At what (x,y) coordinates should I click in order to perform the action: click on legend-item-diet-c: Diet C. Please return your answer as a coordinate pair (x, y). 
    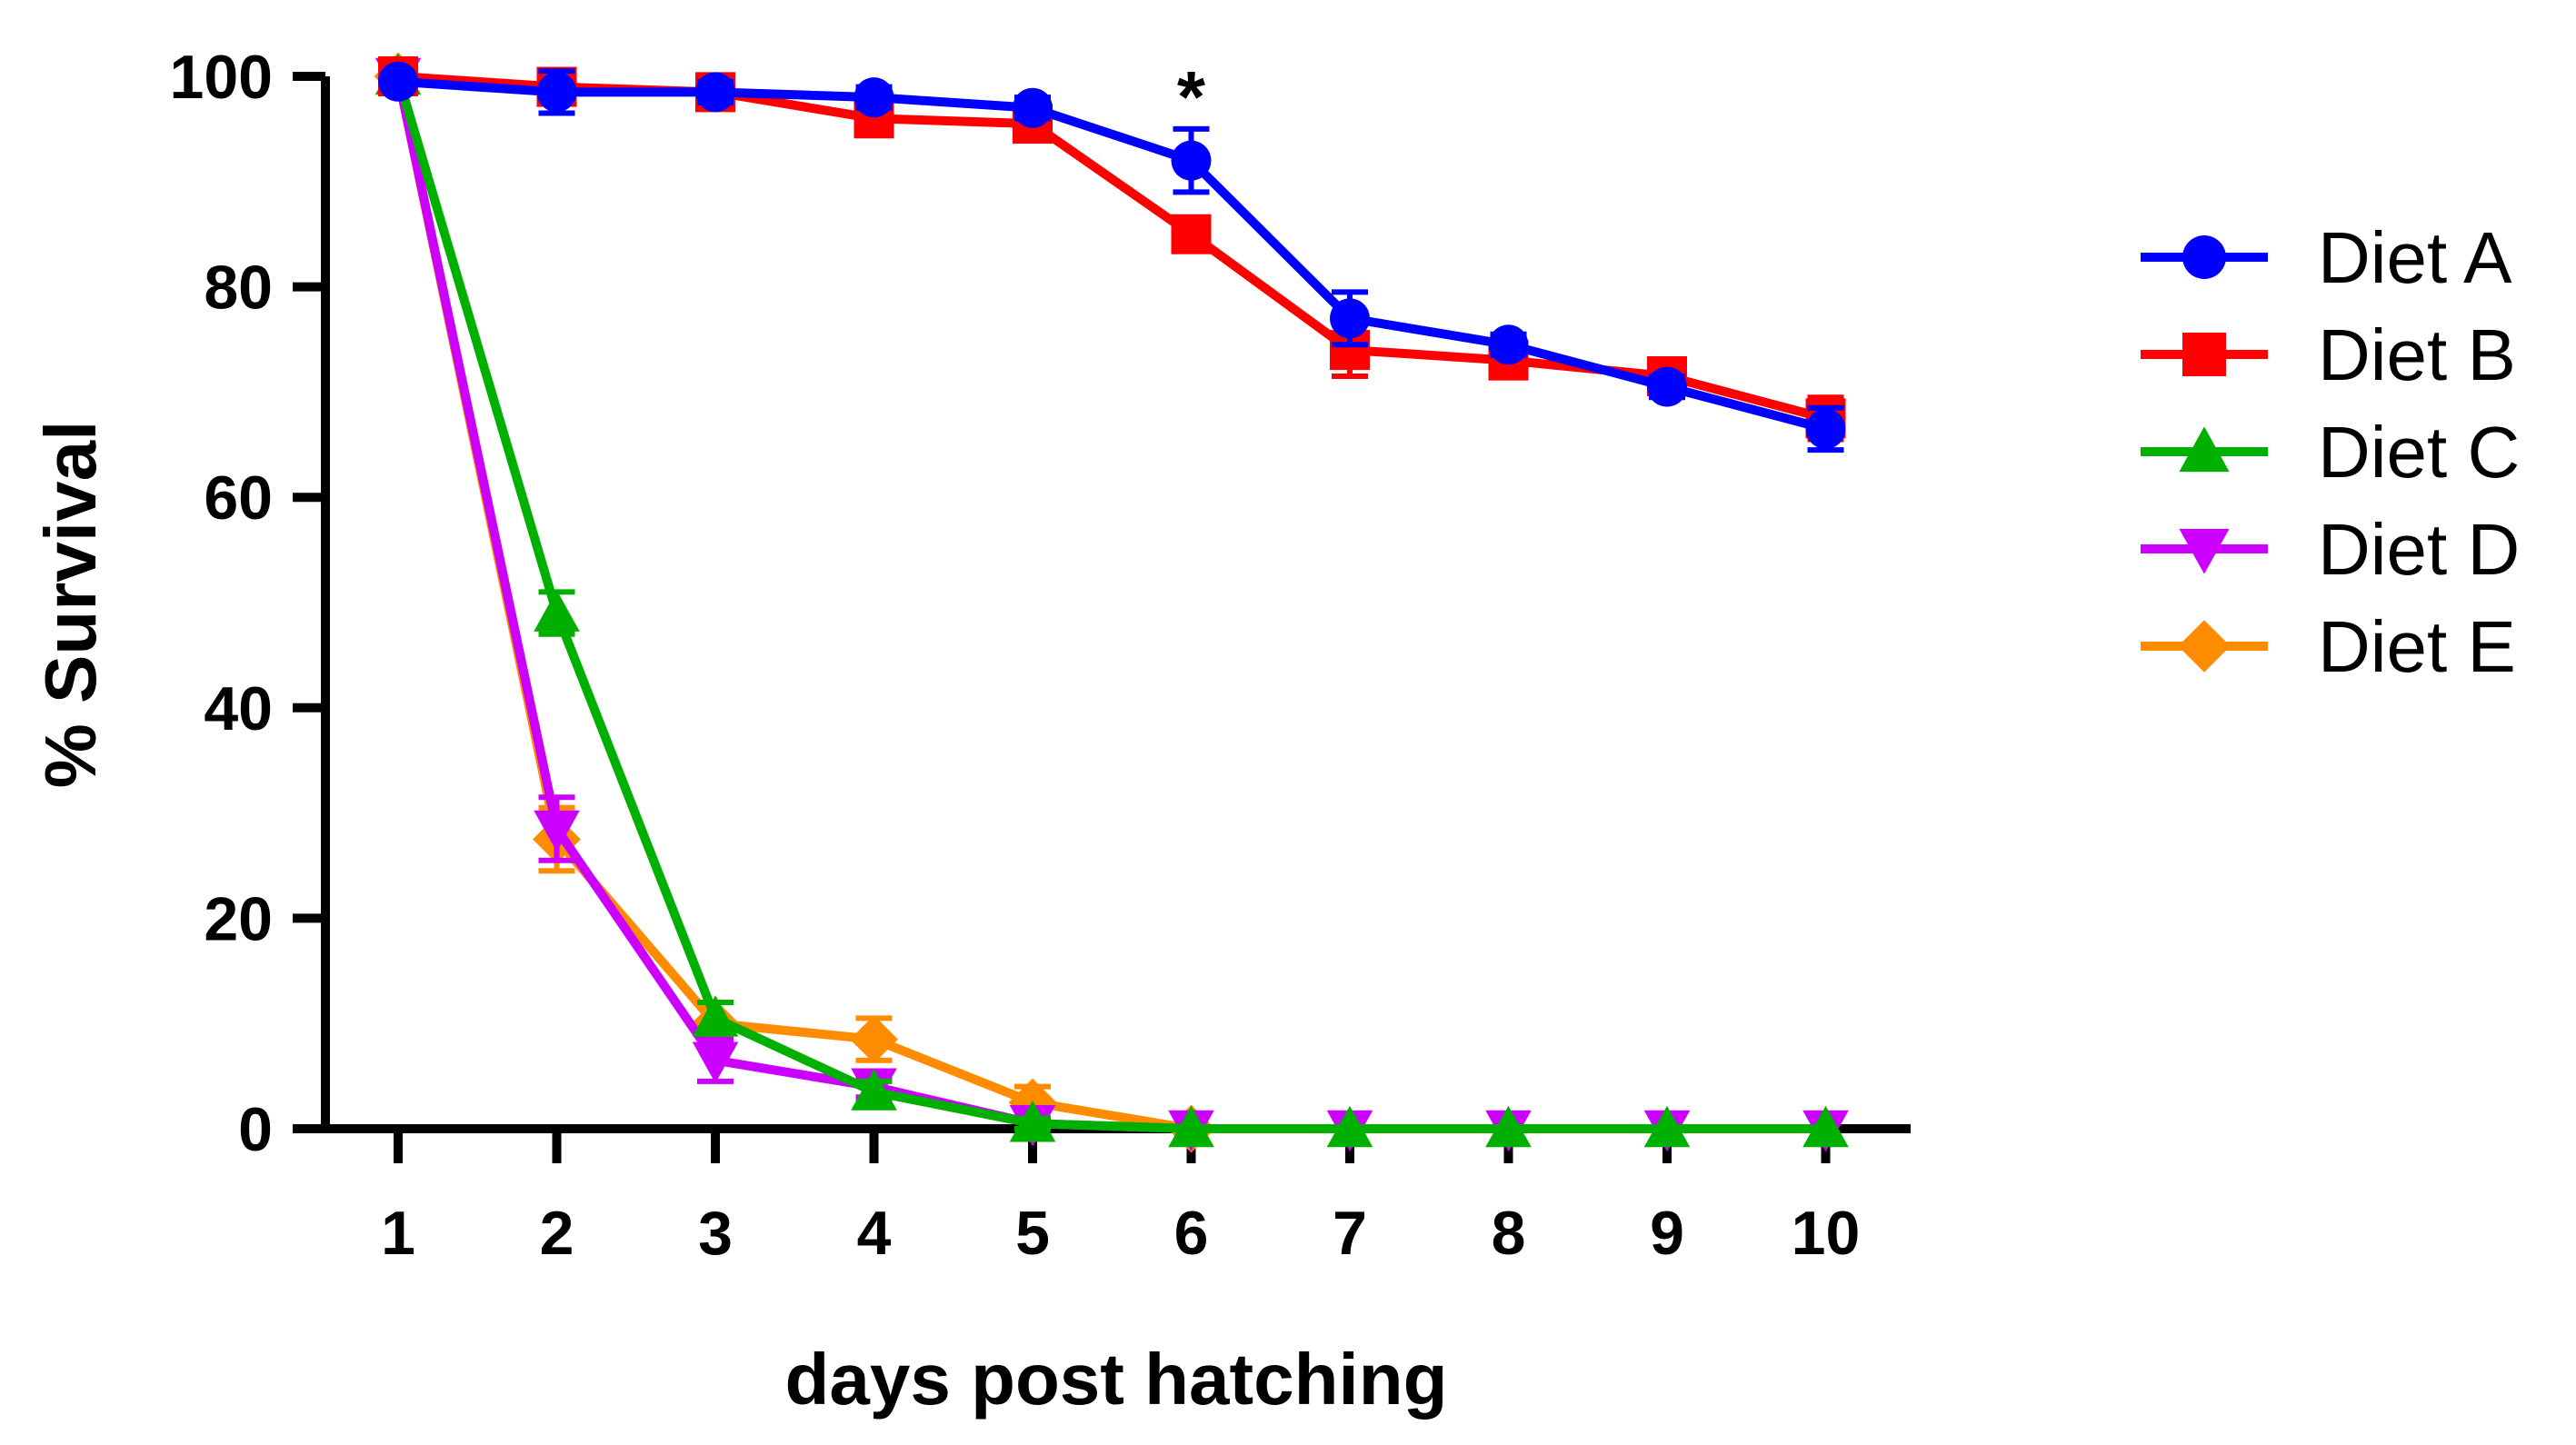
    Looking at the image, I should click on (2330, 452).